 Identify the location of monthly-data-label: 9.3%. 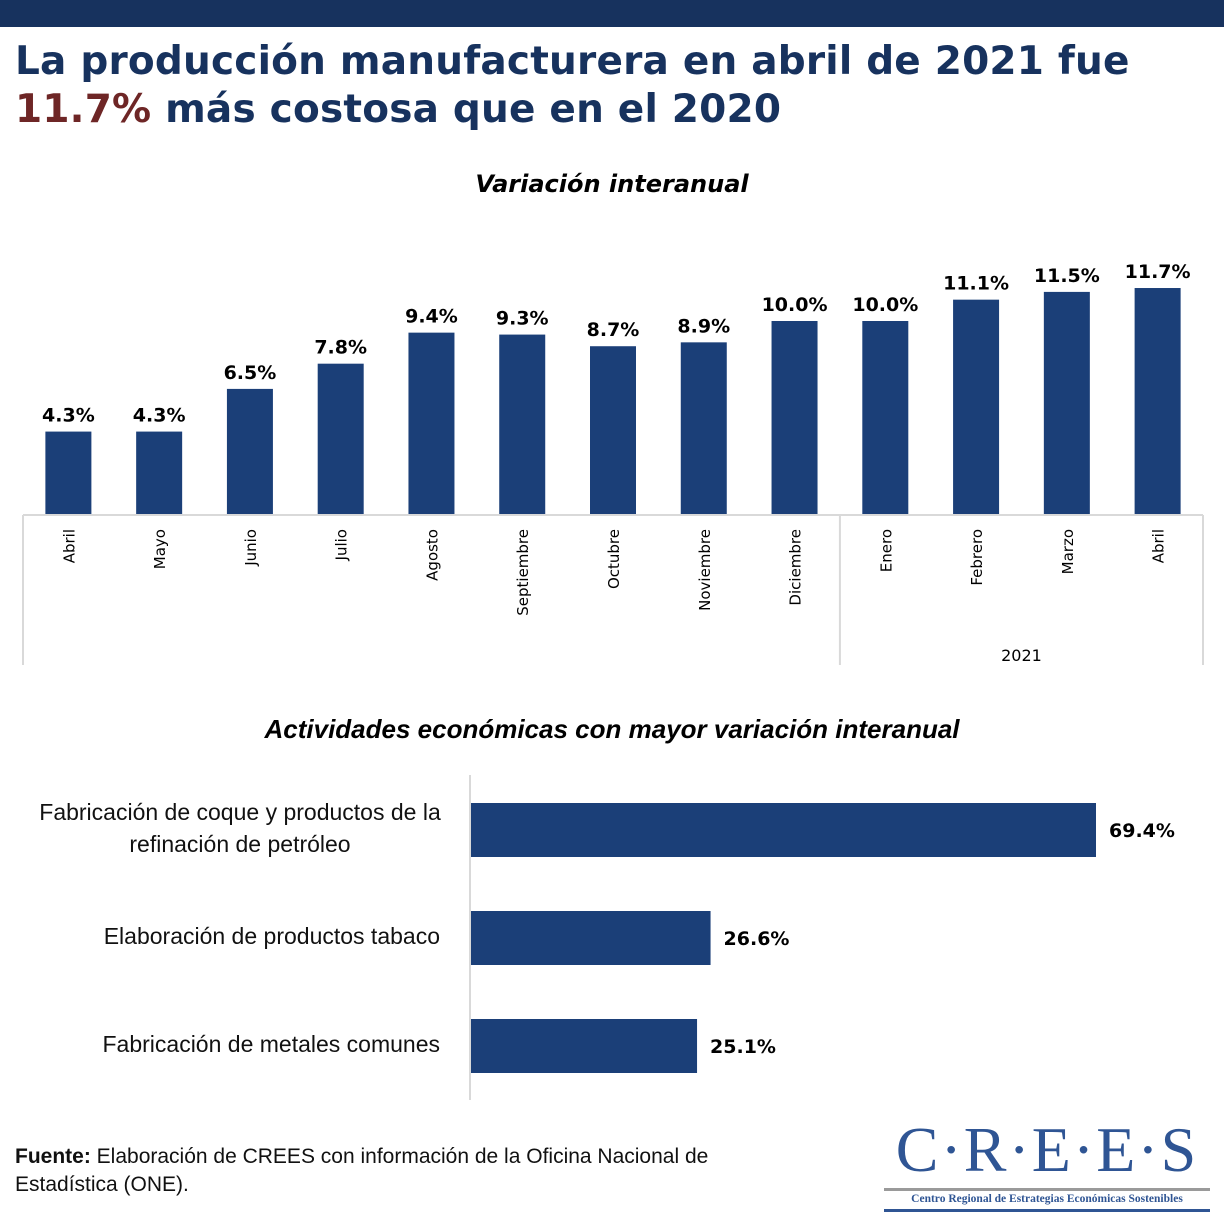
(522, 319).